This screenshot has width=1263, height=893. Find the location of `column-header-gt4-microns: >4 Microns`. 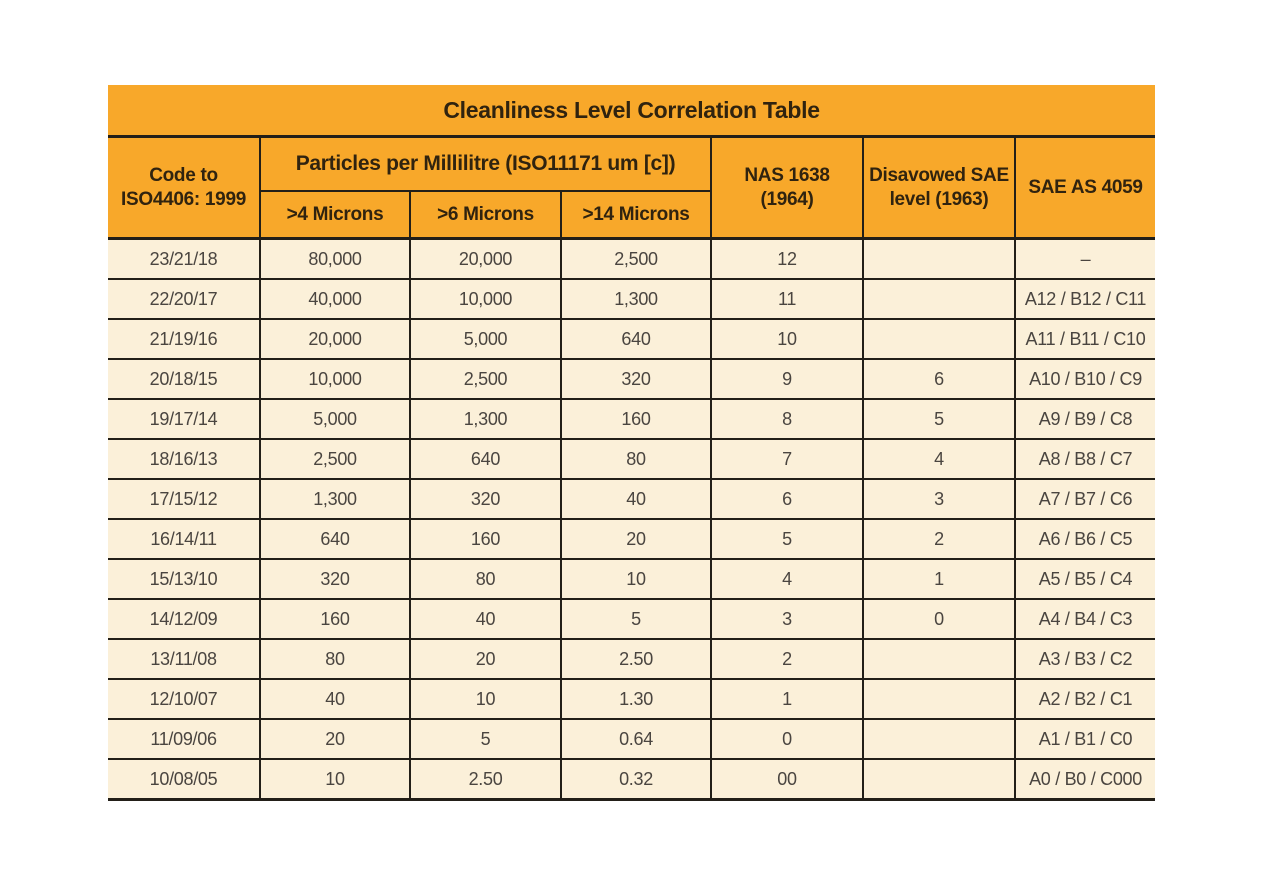

column-header-gt4-microns: >4 Microns is located at coordinates (335, 215).